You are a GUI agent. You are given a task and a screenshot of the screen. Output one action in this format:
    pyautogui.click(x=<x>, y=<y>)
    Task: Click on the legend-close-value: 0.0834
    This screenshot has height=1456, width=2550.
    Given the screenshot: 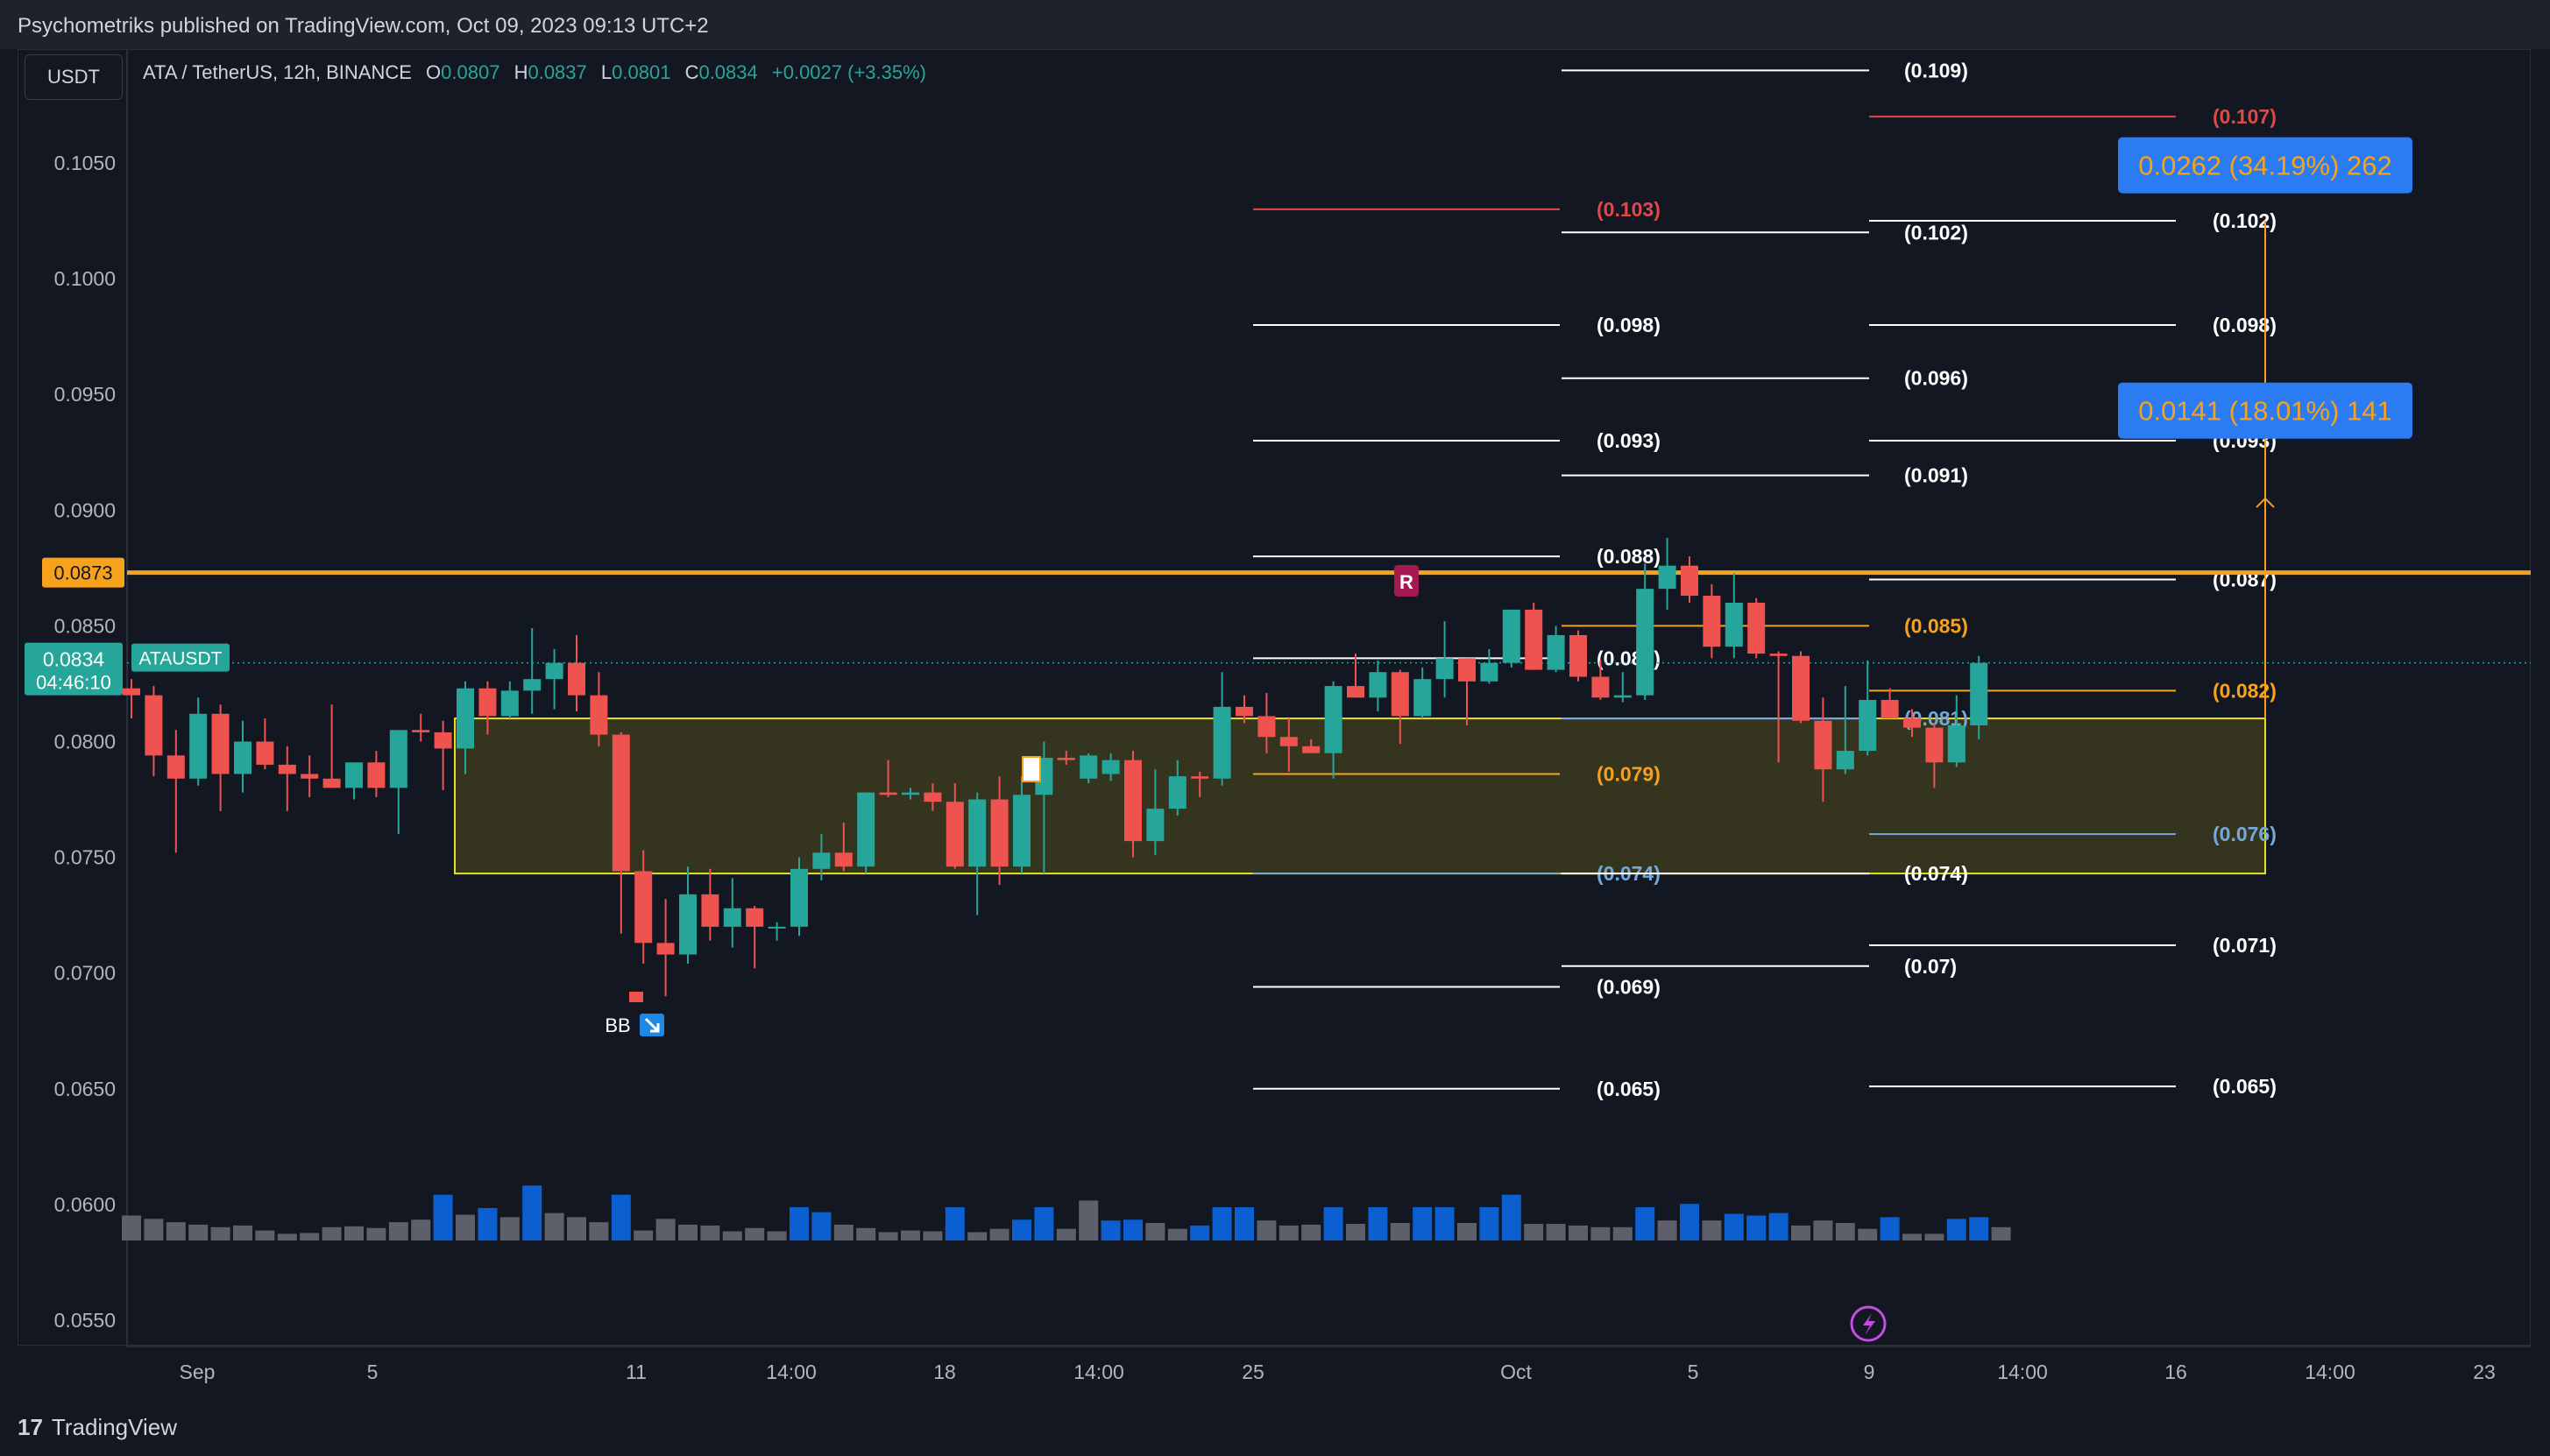 What is the action you would take?
    pyautogui.click(x=728, y=72)
    